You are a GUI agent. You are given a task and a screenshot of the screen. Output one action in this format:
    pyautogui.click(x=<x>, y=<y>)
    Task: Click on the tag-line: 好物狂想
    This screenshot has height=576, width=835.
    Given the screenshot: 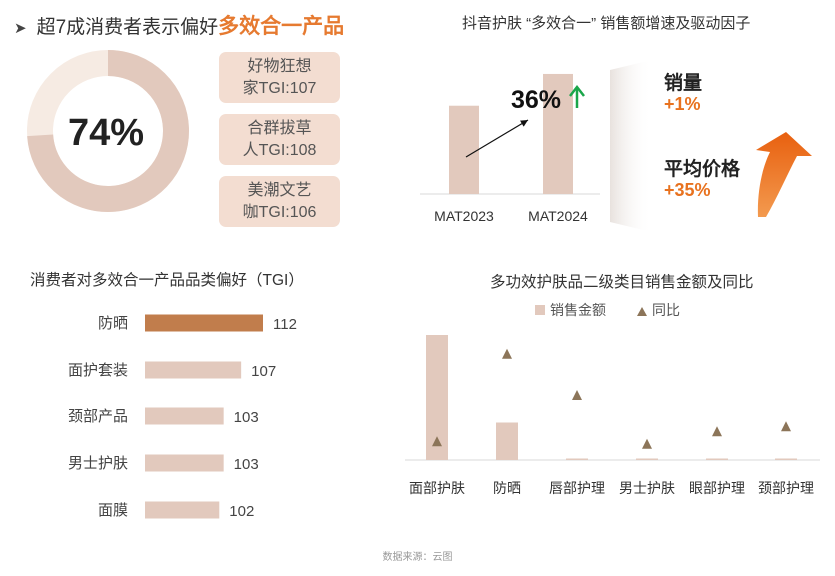 What is the action you would take?
    pyautogui.click(x=279, y=66)
    